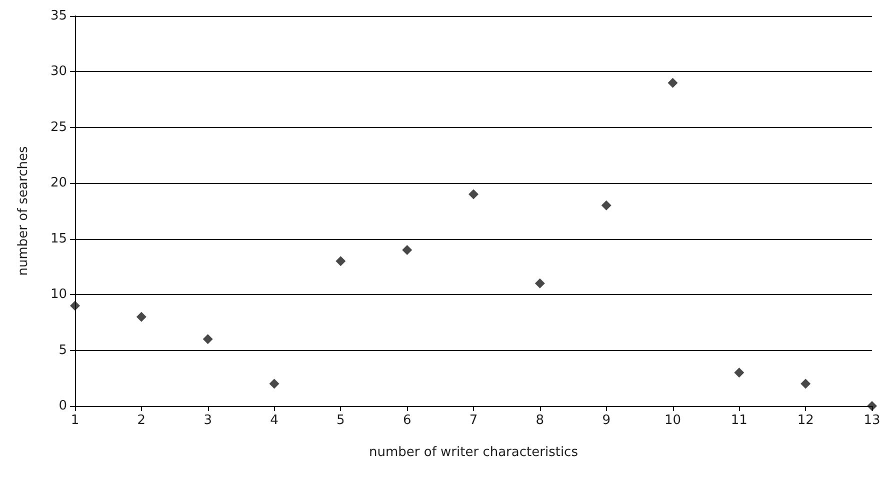 The image size is (886, 480). I want to click on x-tick-label: 5, so click(340, 420).